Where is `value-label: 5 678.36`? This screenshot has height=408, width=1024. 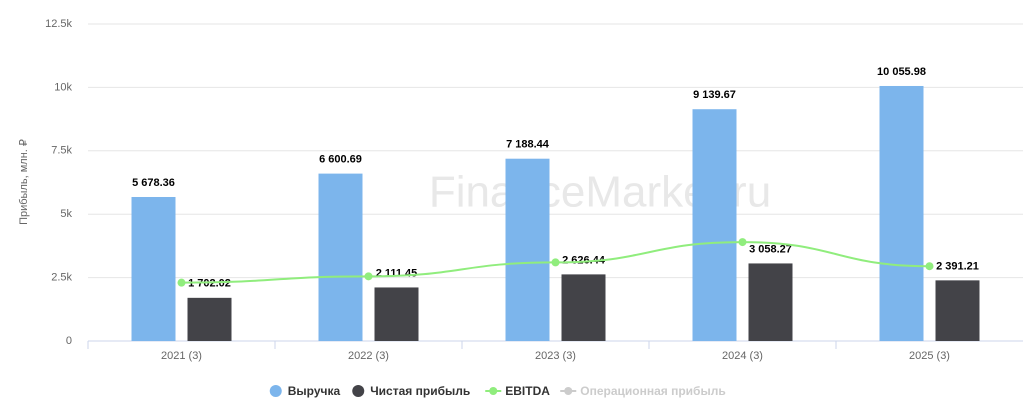
value-label: 5 678.36 is located at coordinates (153, 183).